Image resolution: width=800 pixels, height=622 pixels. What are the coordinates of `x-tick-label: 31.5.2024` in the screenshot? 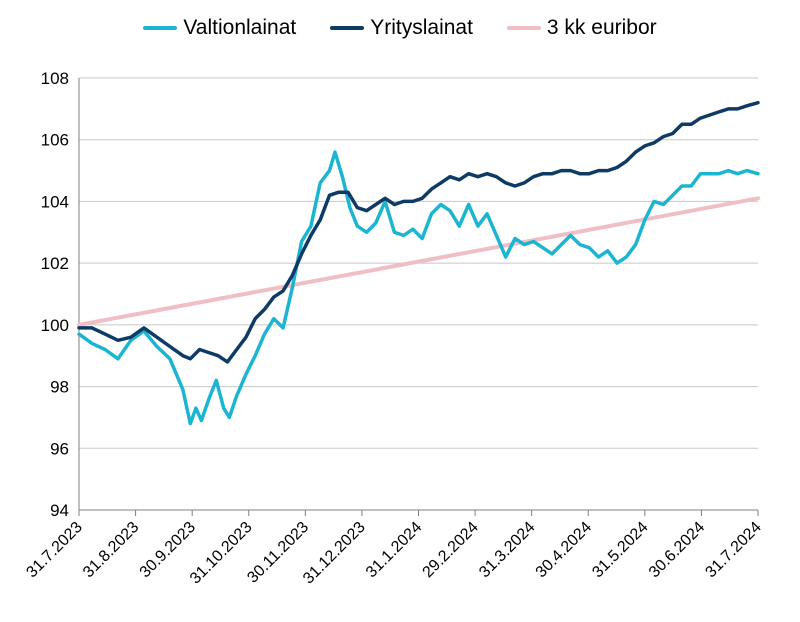 It's located at (620, 550).